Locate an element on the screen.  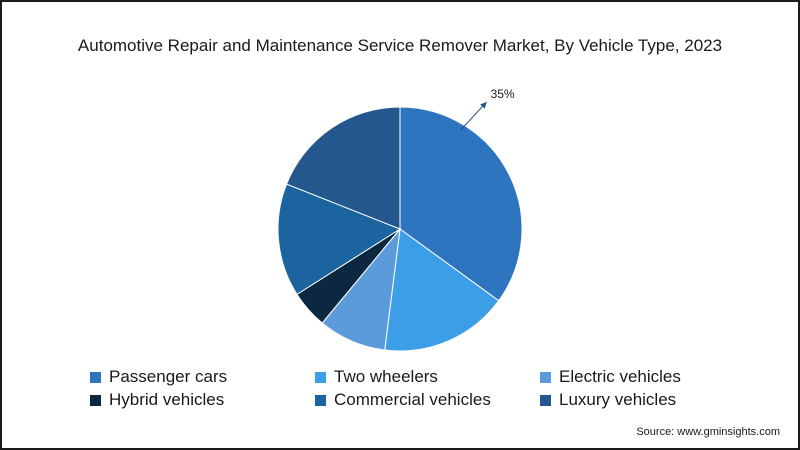
legend-label: Electric vehicles is located at coordinates (620, 376).